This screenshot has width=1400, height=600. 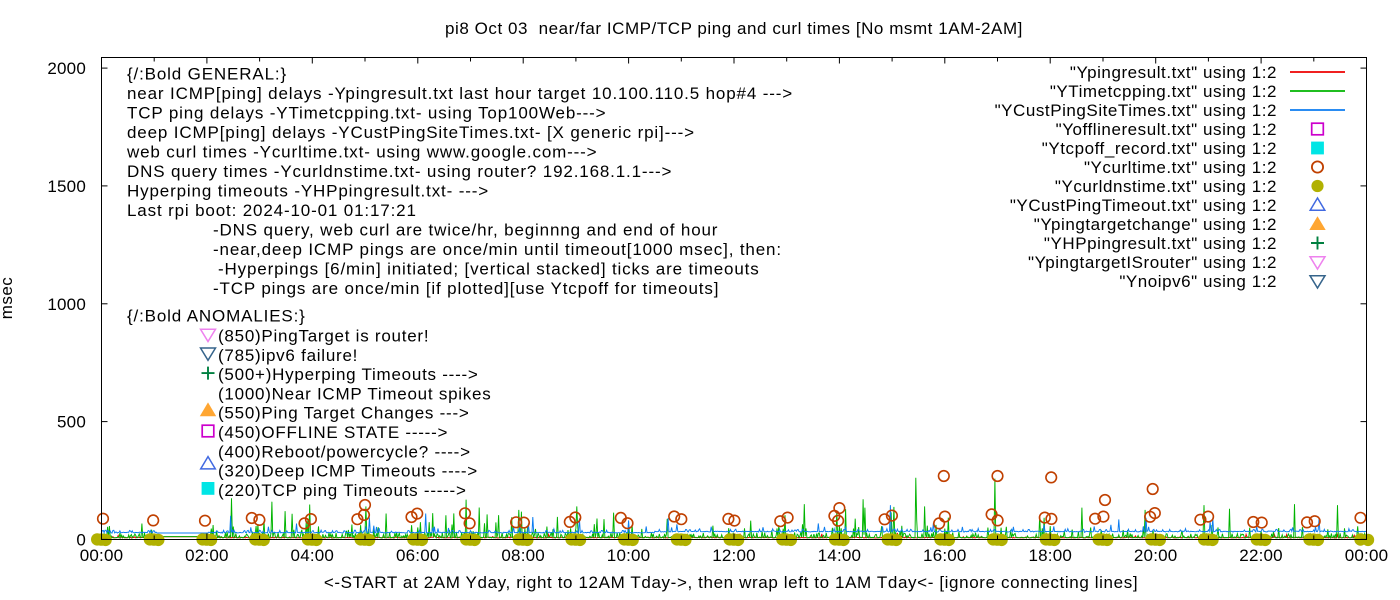 I want to click on svg-text:"YCustPingTimeout.txt" using 1: "YCustPingTimeout.txt" using 1:2, so click(x=1143, y=205).